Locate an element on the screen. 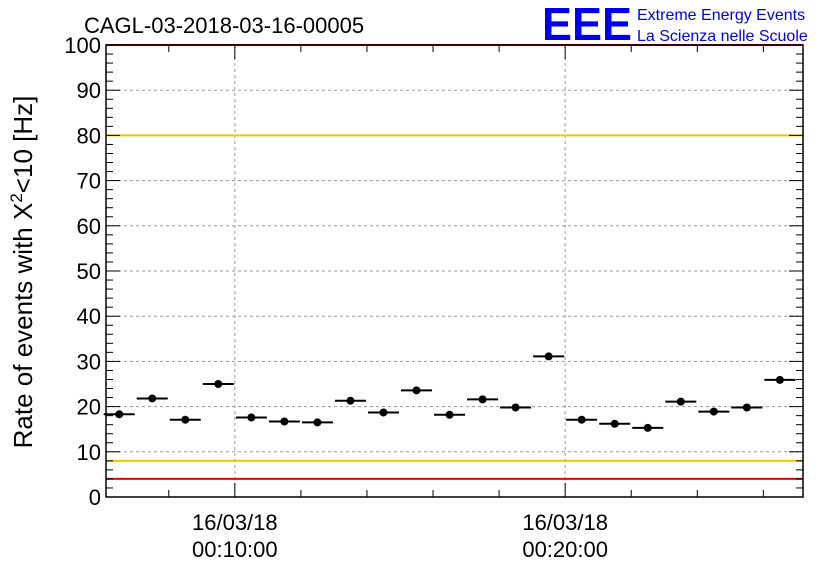  logo-mark: EEE is located at coordinates (587, 25).